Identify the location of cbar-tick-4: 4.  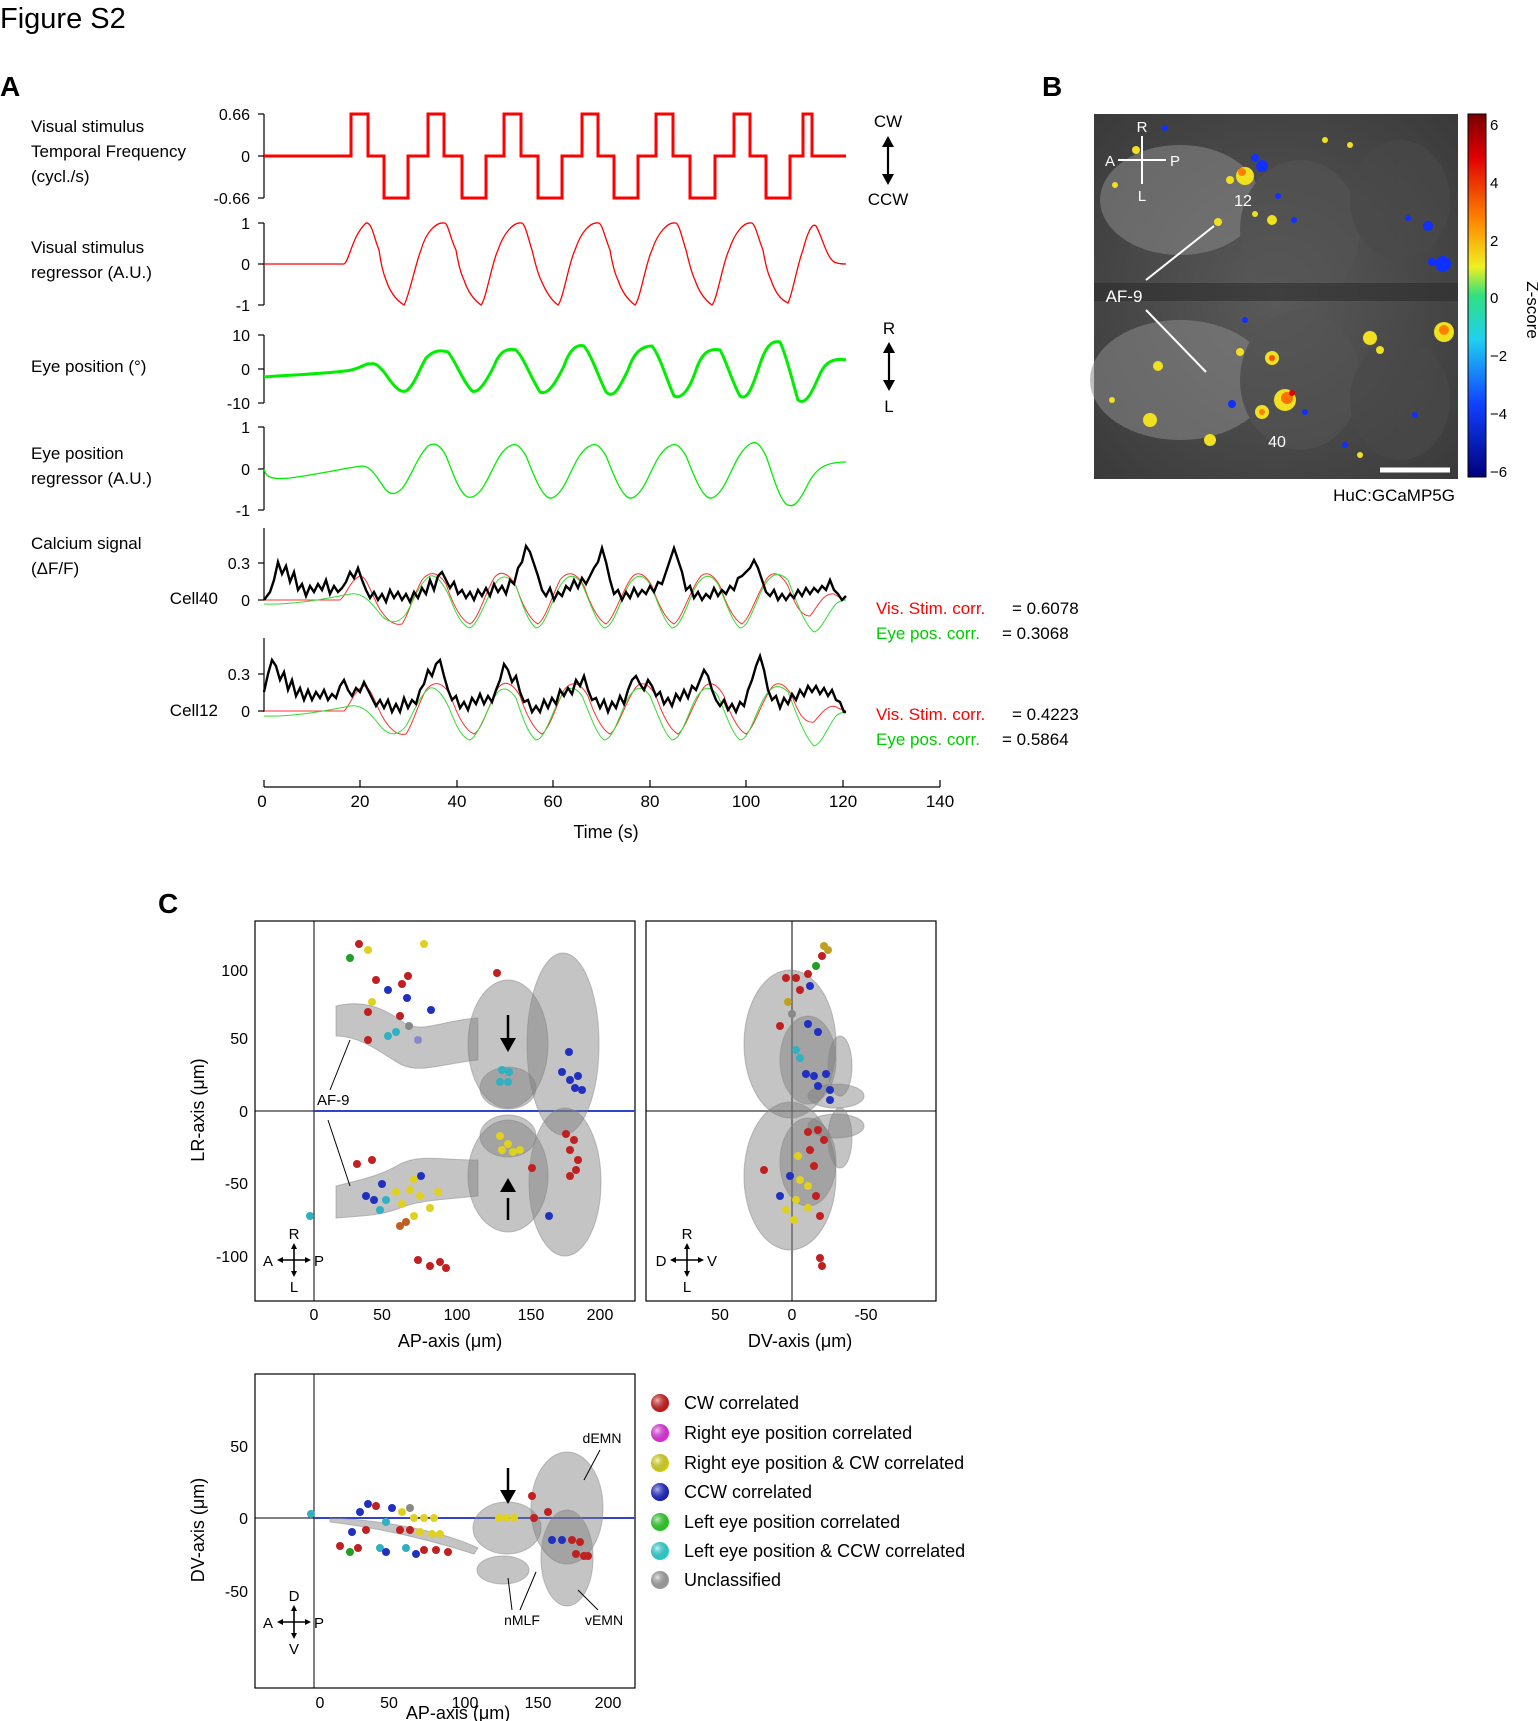
(1494, 183).